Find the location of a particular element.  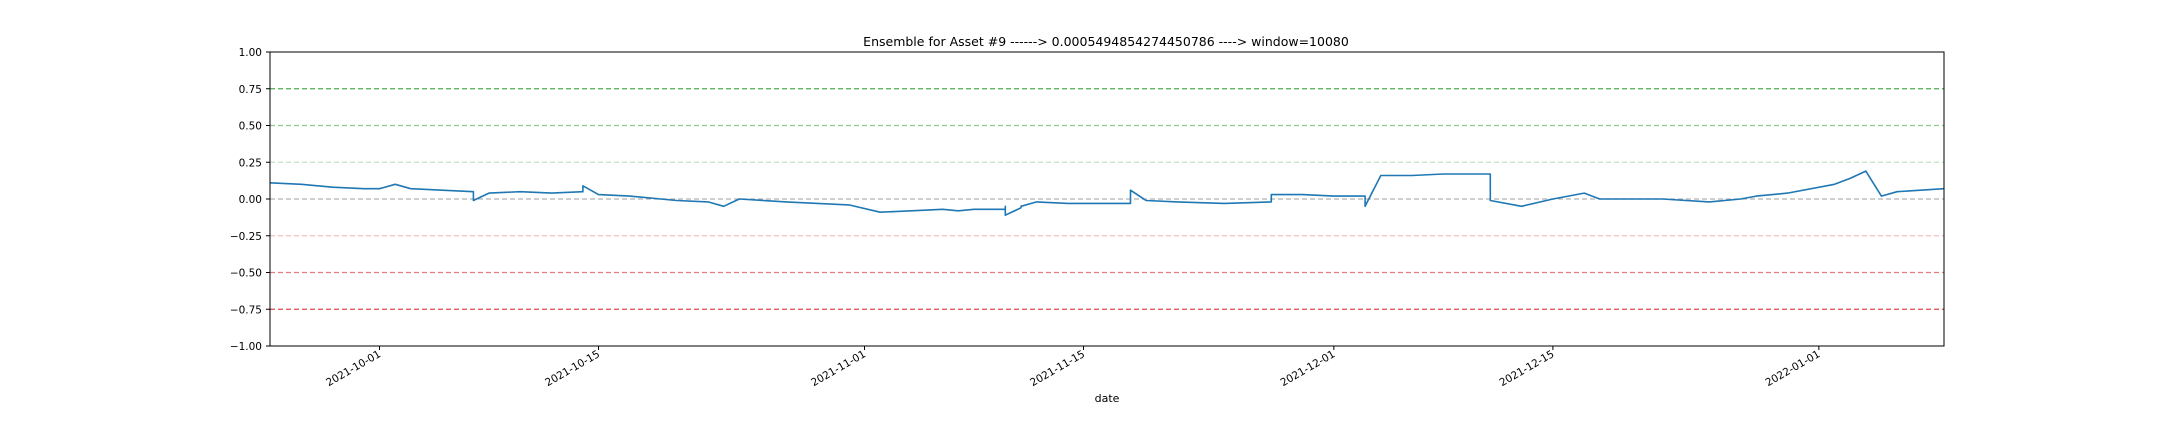

x-tick-label: 2021-12-01 is located at coordinates (1307, 368).